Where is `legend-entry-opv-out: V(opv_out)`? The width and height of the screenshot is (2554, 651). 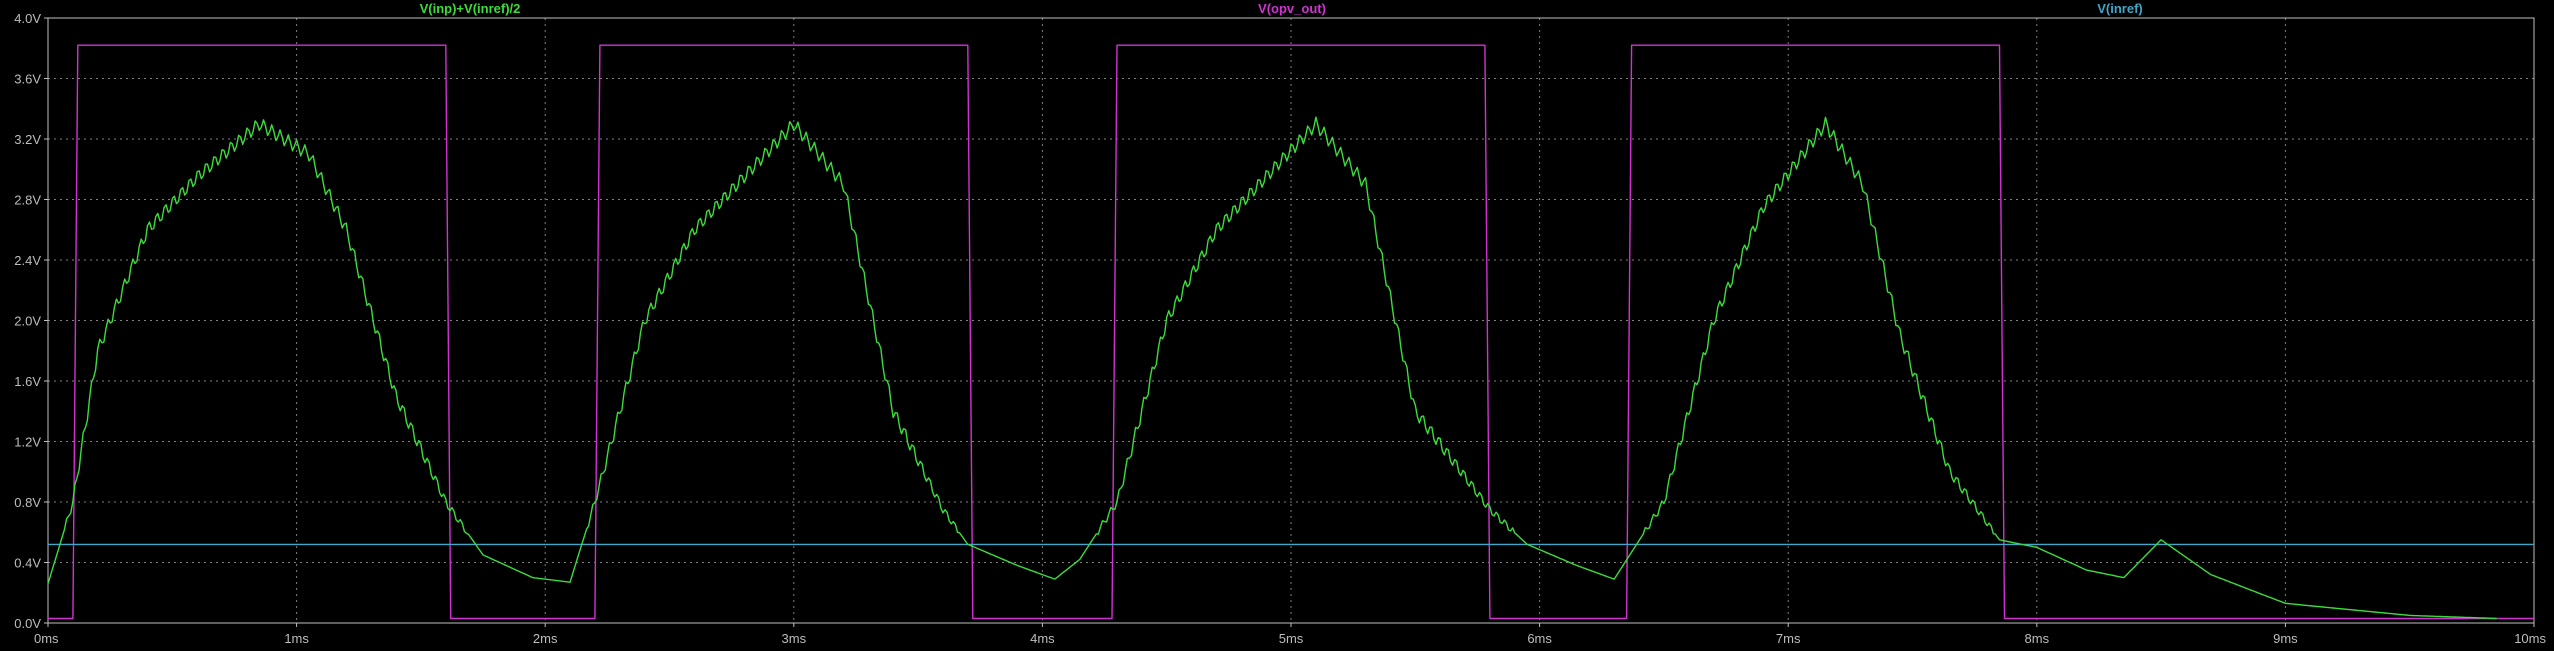
legend-entry-opv-out: V(opv_out) is located at coordinates (1292, 8).